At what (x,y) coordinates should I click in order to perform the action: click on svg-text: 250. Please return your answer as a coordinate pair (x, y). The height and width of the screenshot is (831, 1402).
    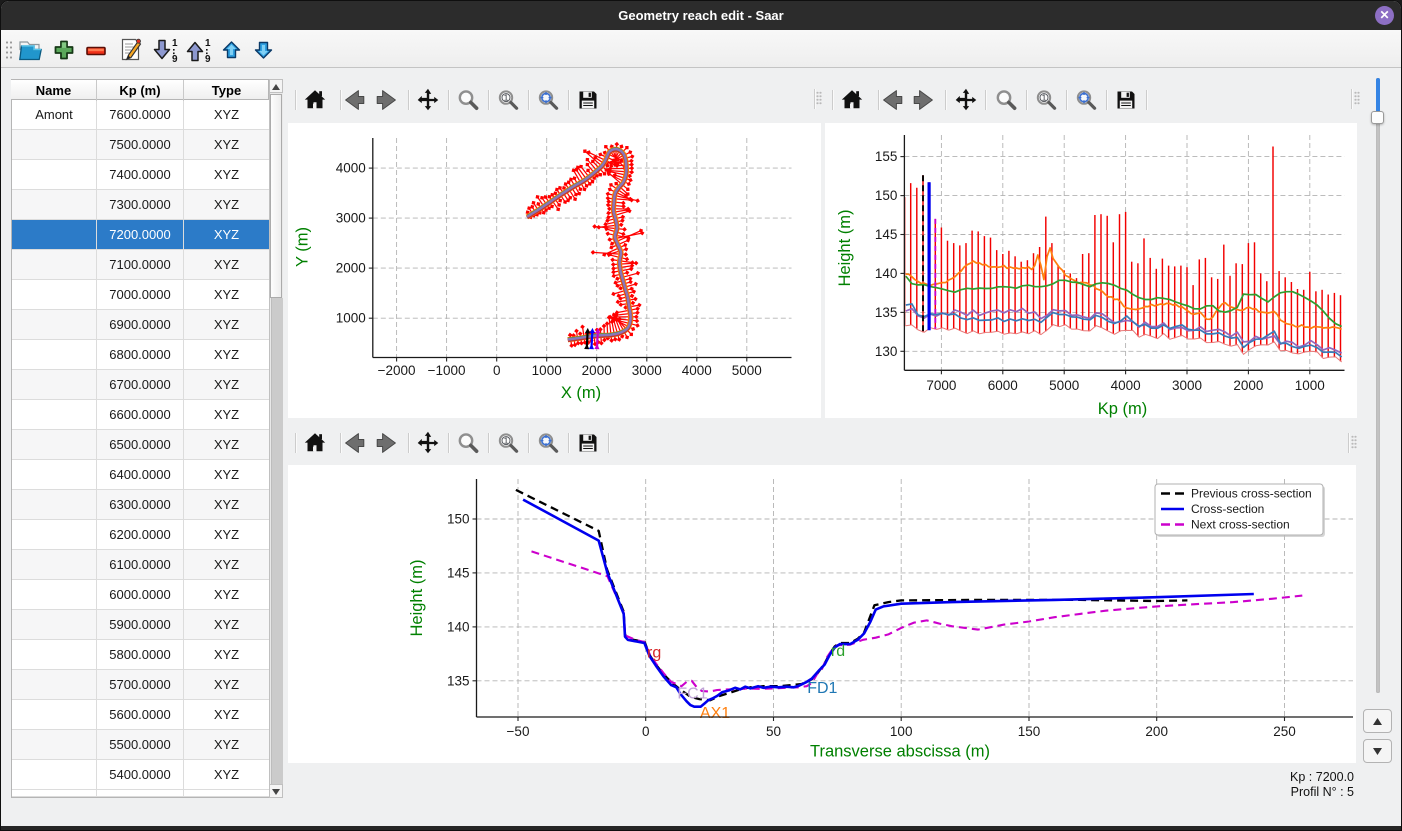
    Looking at the image, I should click on (1284, 731).